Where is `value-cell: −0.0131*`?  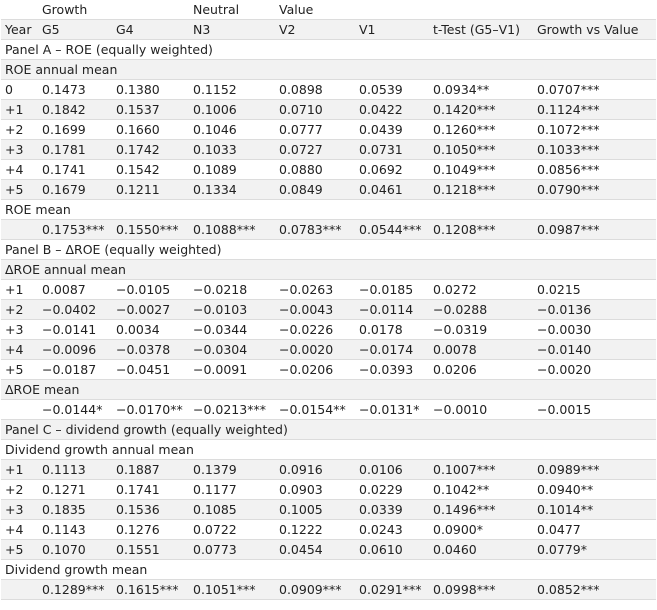 value-cell: −0.0131* is located at coordinates (392, 409).